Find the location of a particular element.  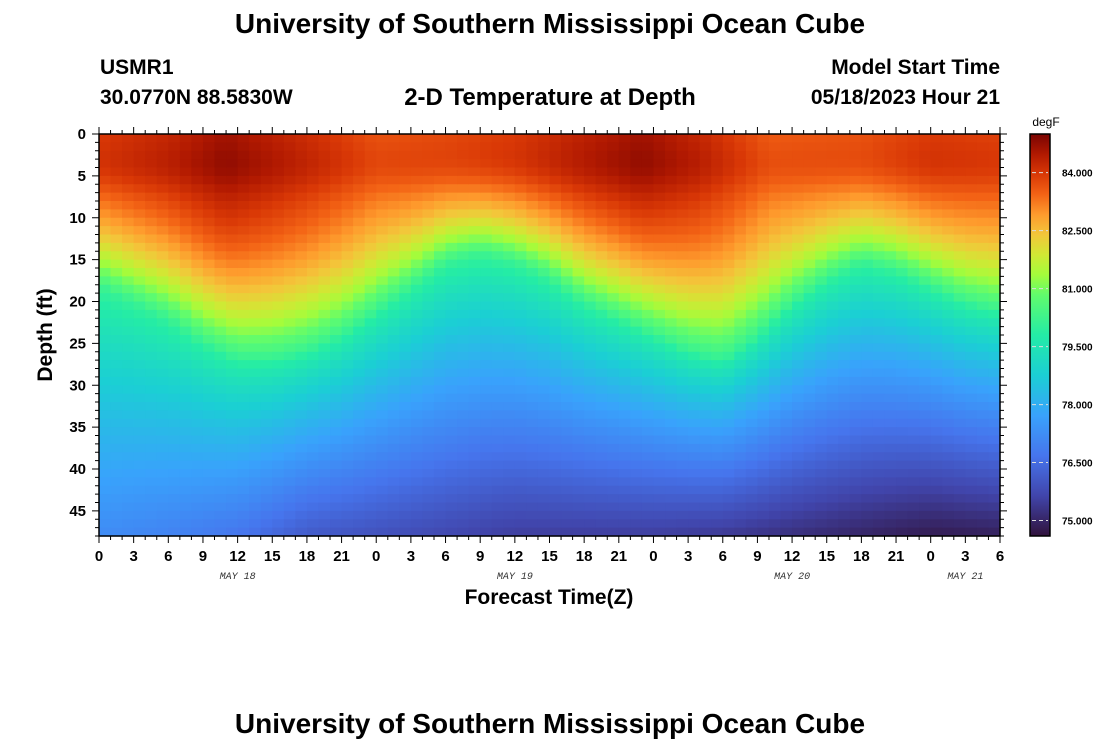

model-start-time: 05/18/2023 Hour 21 is located at coordinates (905, 97).